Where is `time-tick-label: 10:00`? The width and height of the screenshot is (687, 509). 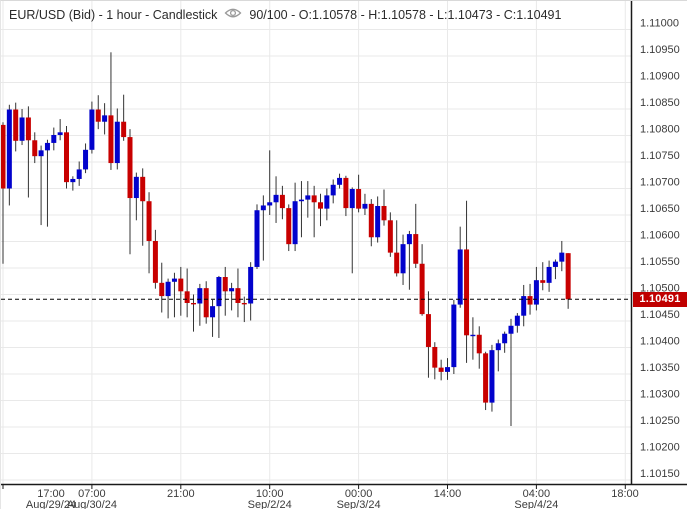 time-tick-label: 10:00 is located at coordinates (270, 494).